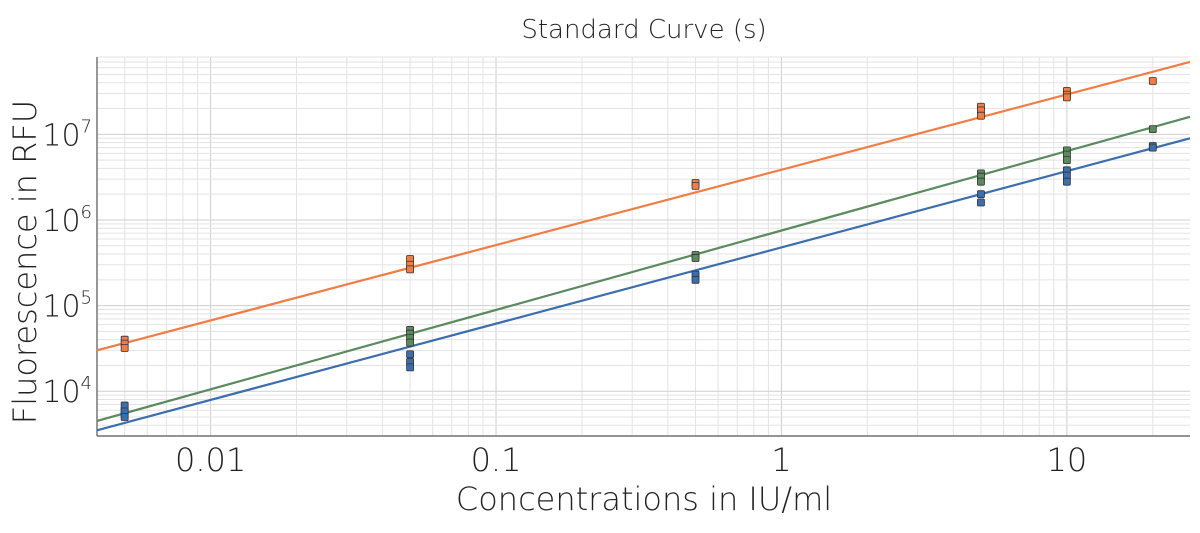  Describe the element at coordinates (1067, 460) in the screenshot. I see `x-tick-label: 10` at that location.